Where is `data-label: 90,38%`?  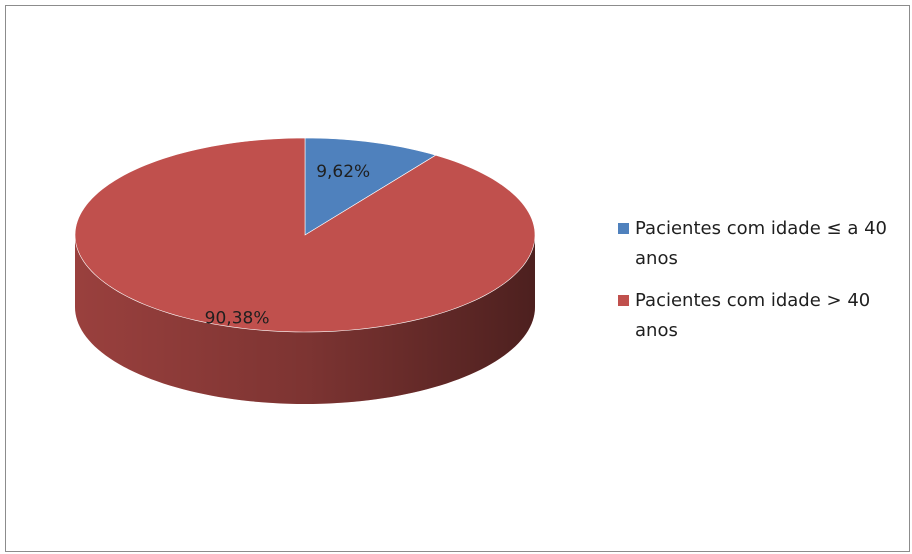 data-label: 90,38% is located at coordinates (237, 318).